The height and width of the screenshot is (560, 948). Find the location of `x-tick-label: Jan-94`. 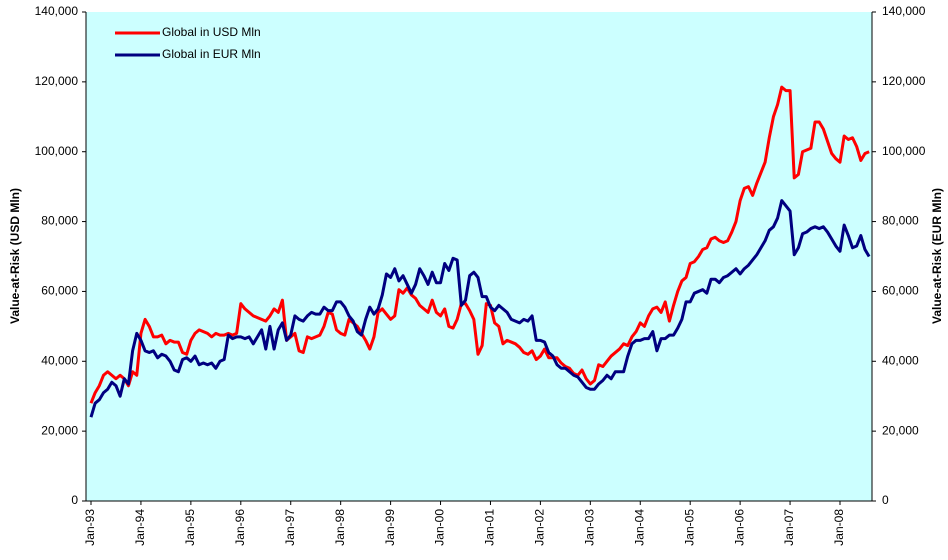

x-tick-label: Jan-94 is located at coordinates (140, 527).